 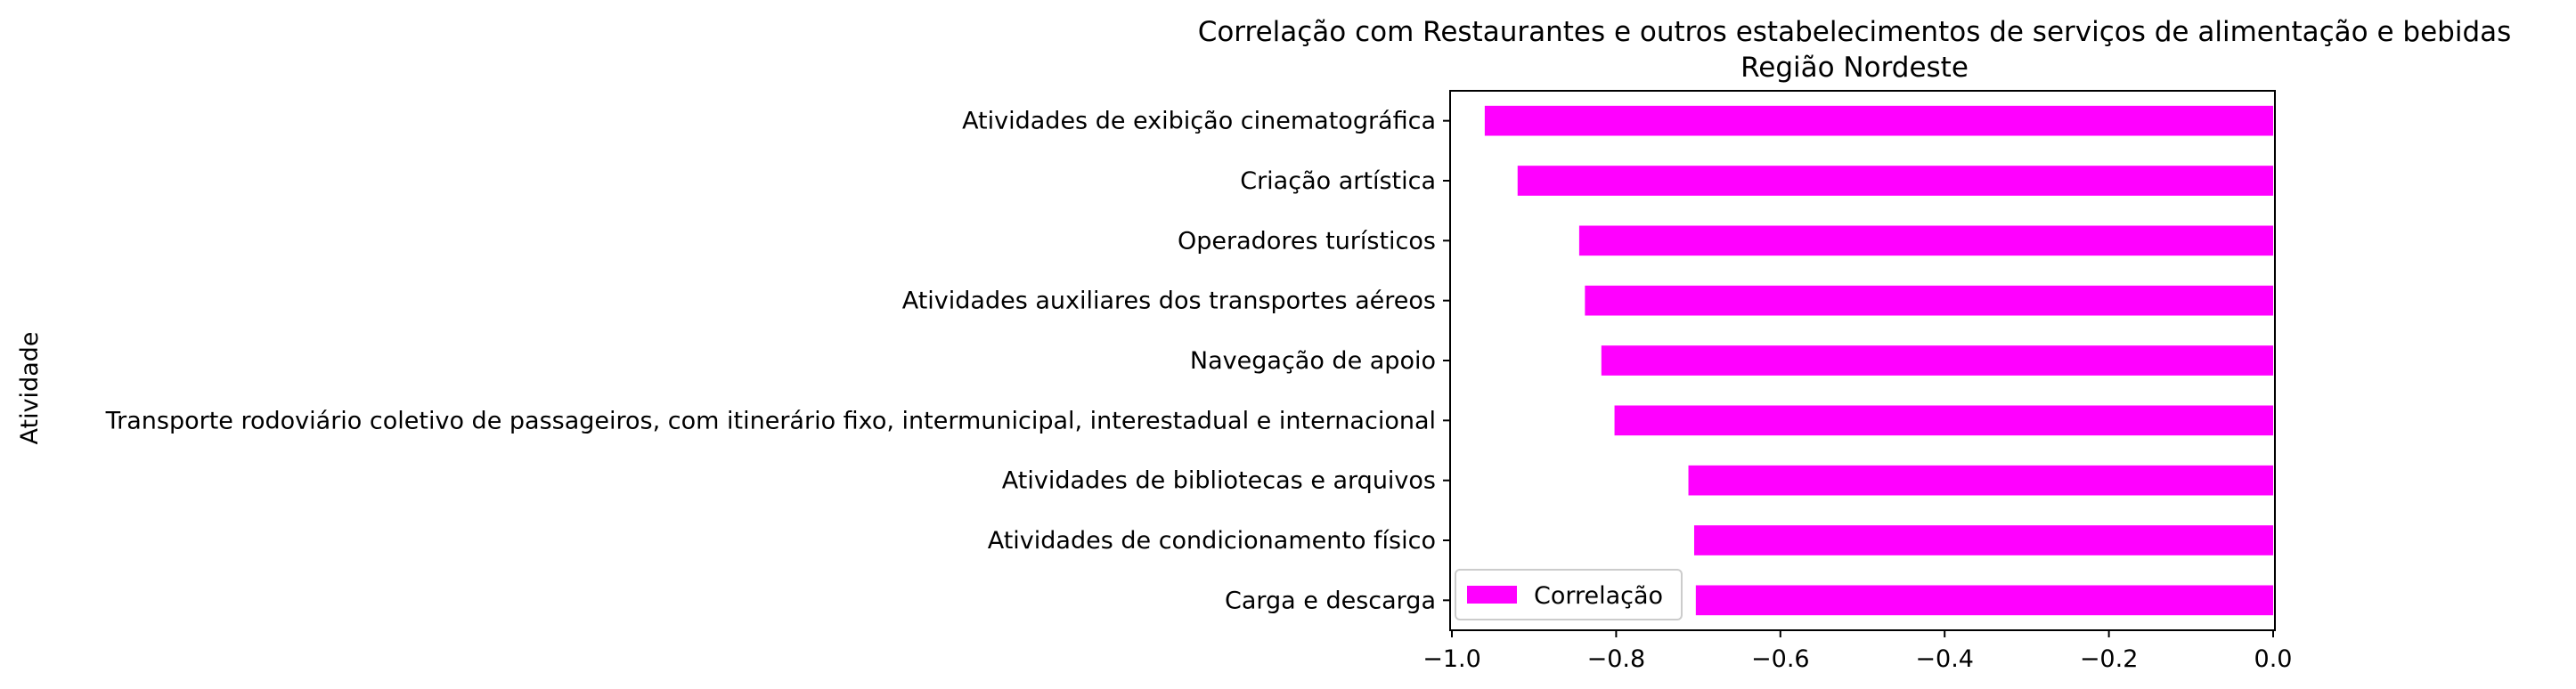 What do you see at coordinates (2109, 659) in the screenshot?
I see `x-tick-label: −0.2` at bounding box center [2109, 659].